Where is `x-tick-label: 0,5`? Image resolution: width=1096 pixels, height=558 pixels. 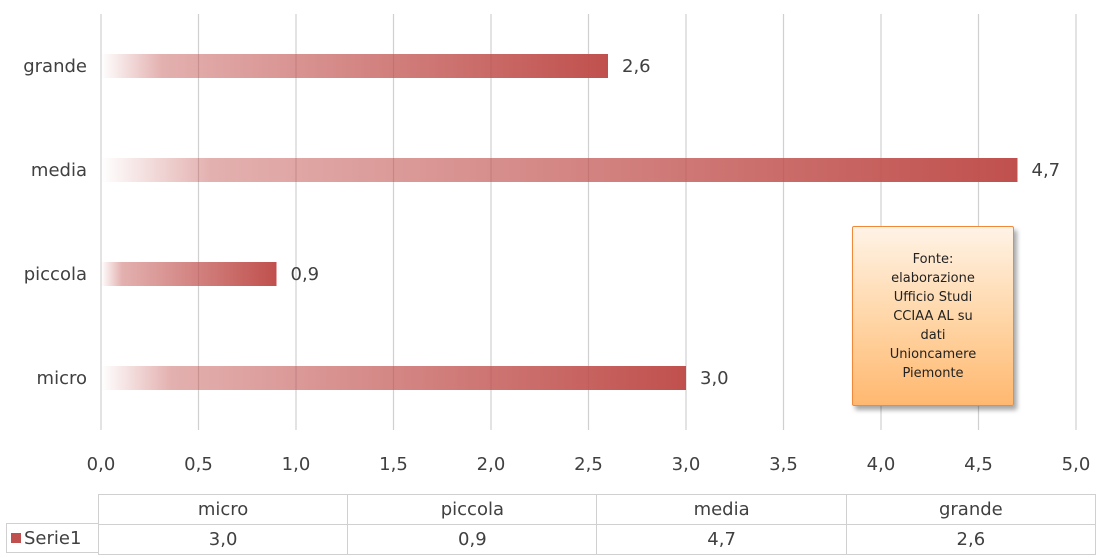 x-tick-label: 0,5 is located at coordinates (198, 464).